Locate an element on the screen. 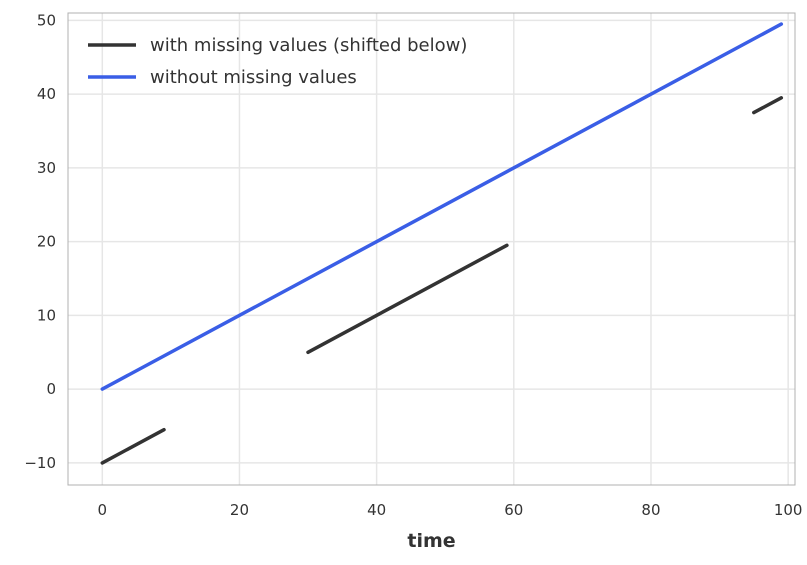  y-axis-ticks: −10 0 10 20 30 40 50 is located at coordinates (40, 241).